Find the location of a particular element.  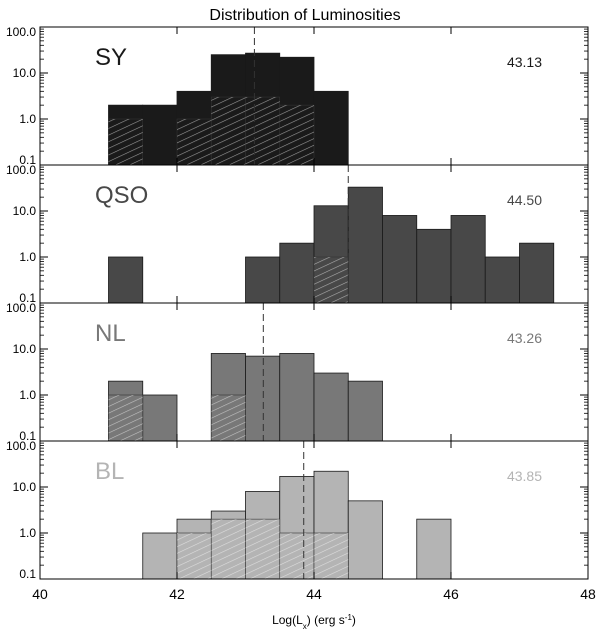

x-tick-label-0: 40 is located at coordinates (40, 594).